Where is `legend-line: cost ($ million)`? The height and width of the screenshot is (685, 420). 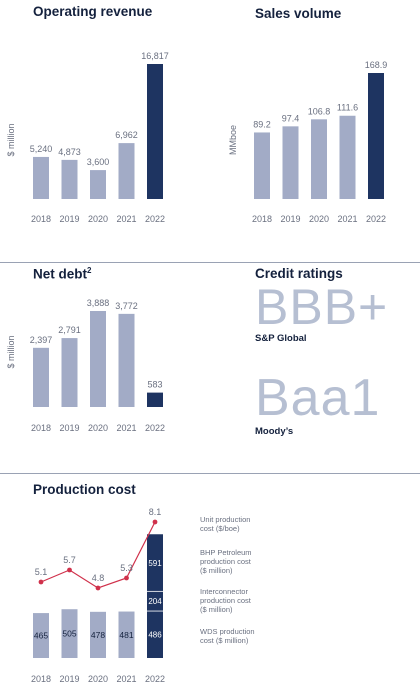
legend-line: cost ($ million) is located at coordinates (224, 640).